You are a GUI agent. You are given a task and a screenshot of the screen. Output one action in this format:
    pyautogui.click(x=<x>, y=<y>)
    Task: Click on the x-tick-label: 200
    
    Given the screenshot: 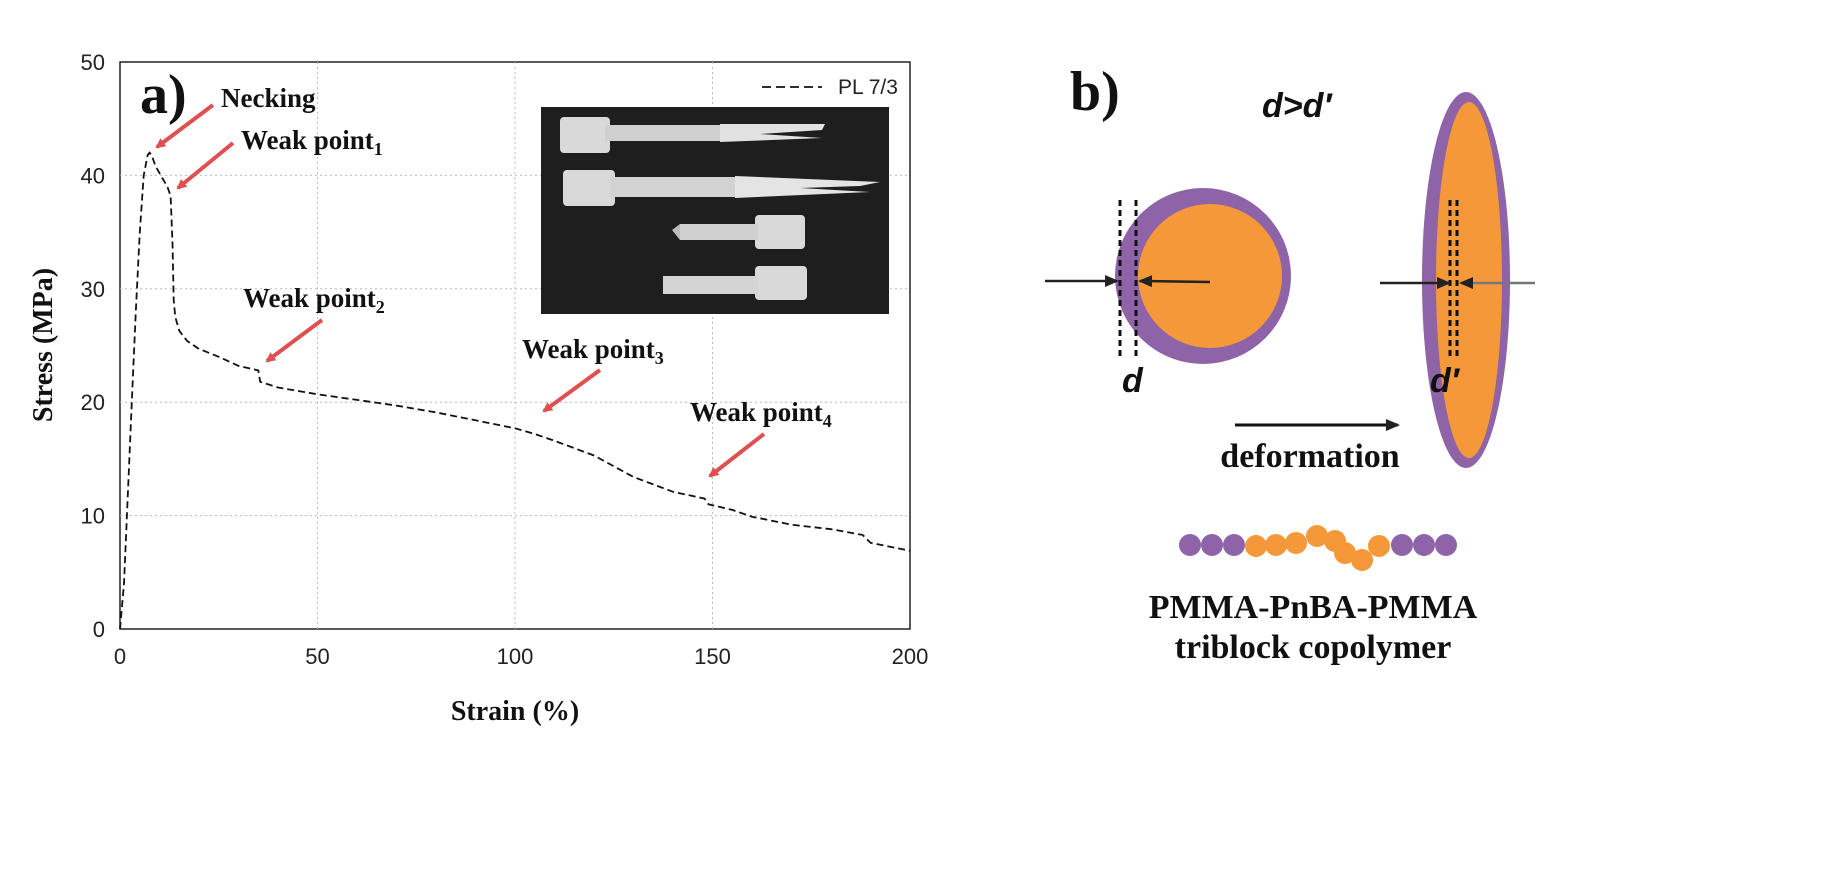 What is the action you would take?
    pyautogui.click(x=910, y=656)
    